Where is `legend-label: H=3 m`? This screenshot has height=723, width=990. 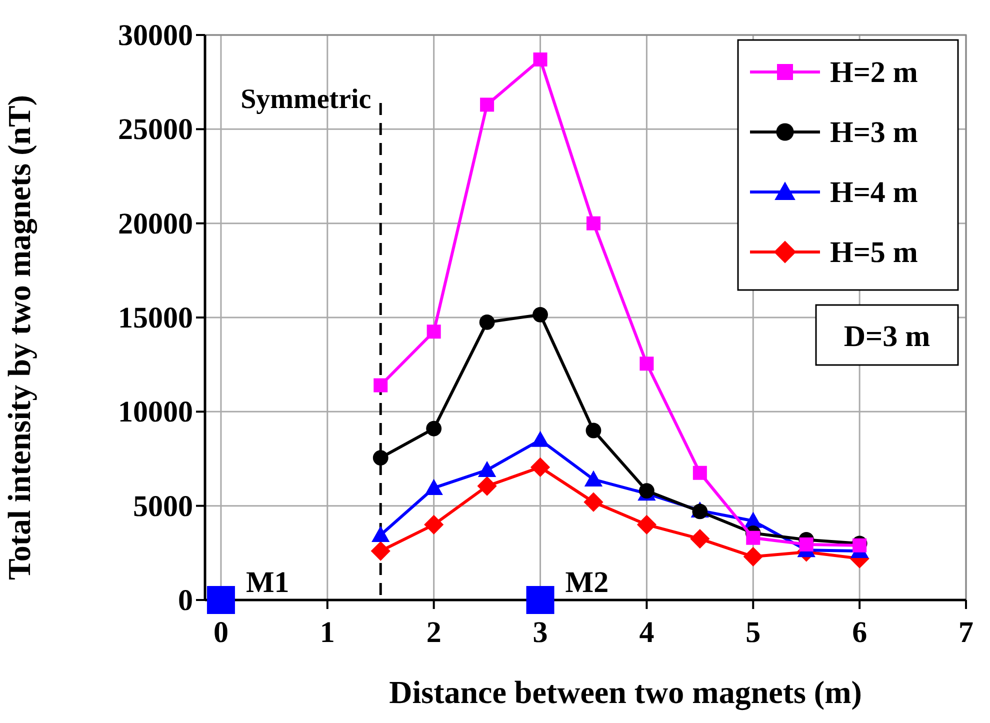 legend-label: H=3 m is located at coordinates (874, 132).